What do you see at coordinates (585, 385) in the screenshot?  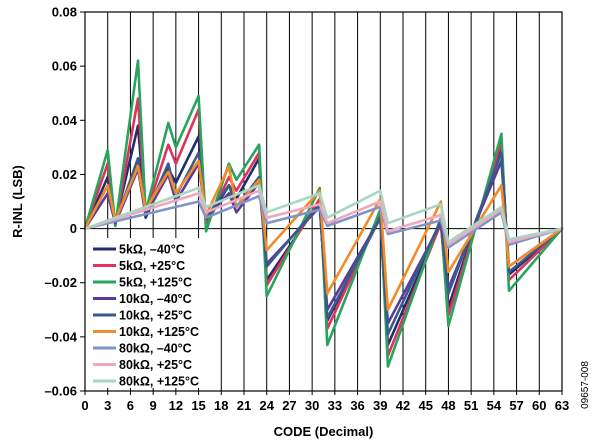 I see `figure-id: 09657-008` at bounding box center [585, 385].